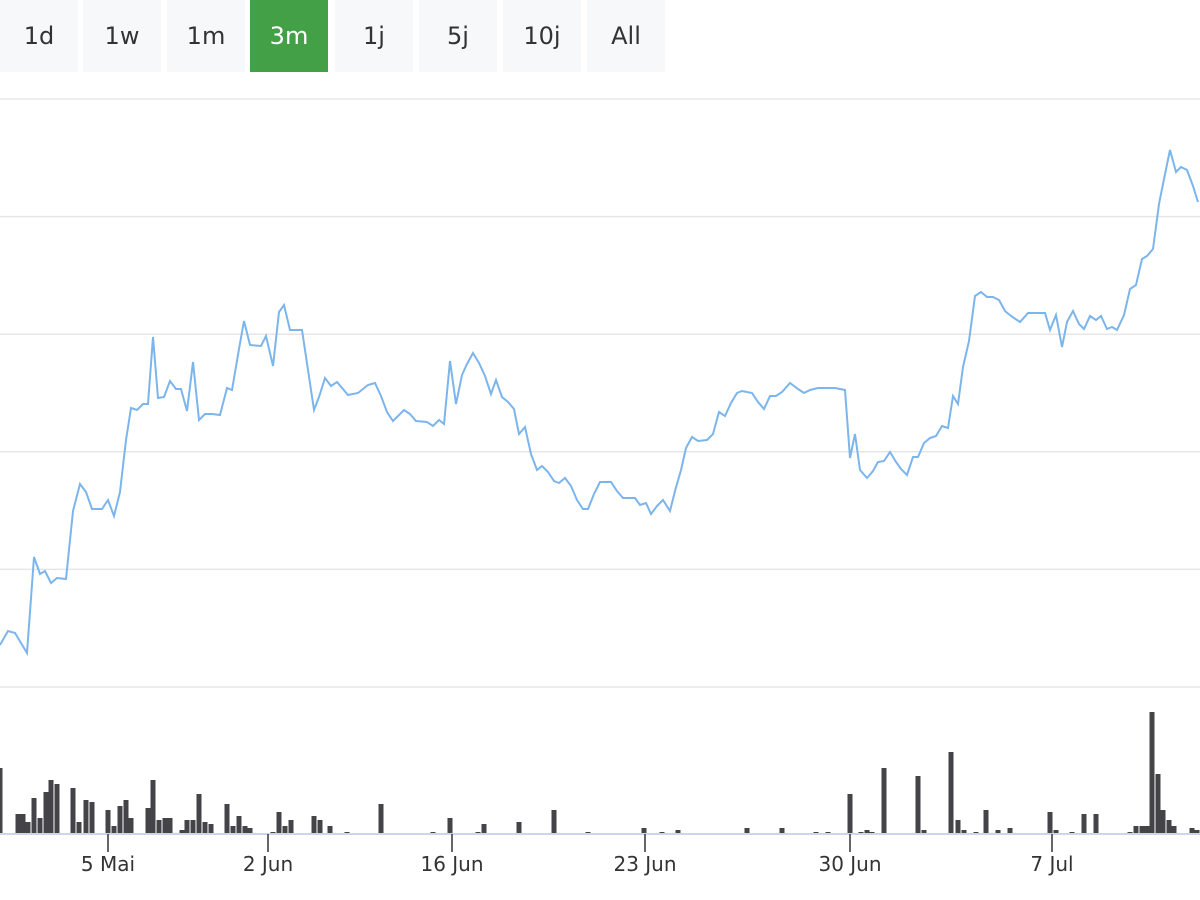 The height and width of the screenshot is (900, 1200). What do you see at coordinates (451, 864) in the screenshot?
I see `x-tick-label: 16 Jun` at bounding box center [451, 864].